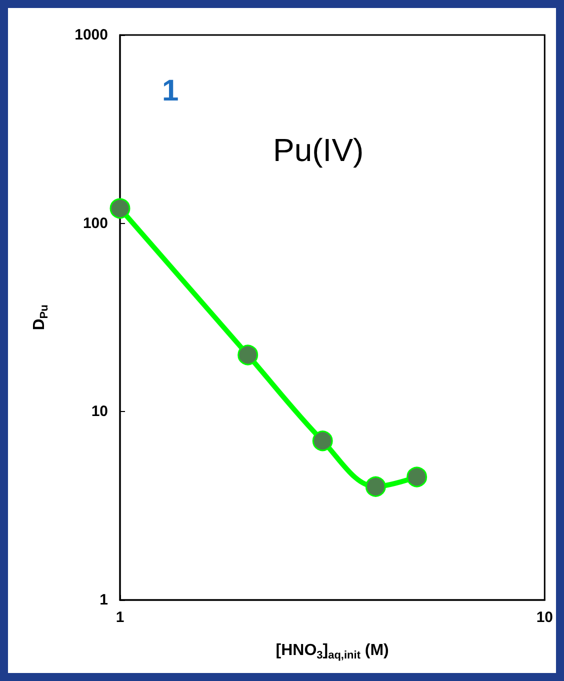 Image resolution: width=564 pixels, height=681 pixels. What do you see at coordinates (91, 35) in the screenshot?
I see `y-tick-label: 1000` at bounding box center [91, 35].